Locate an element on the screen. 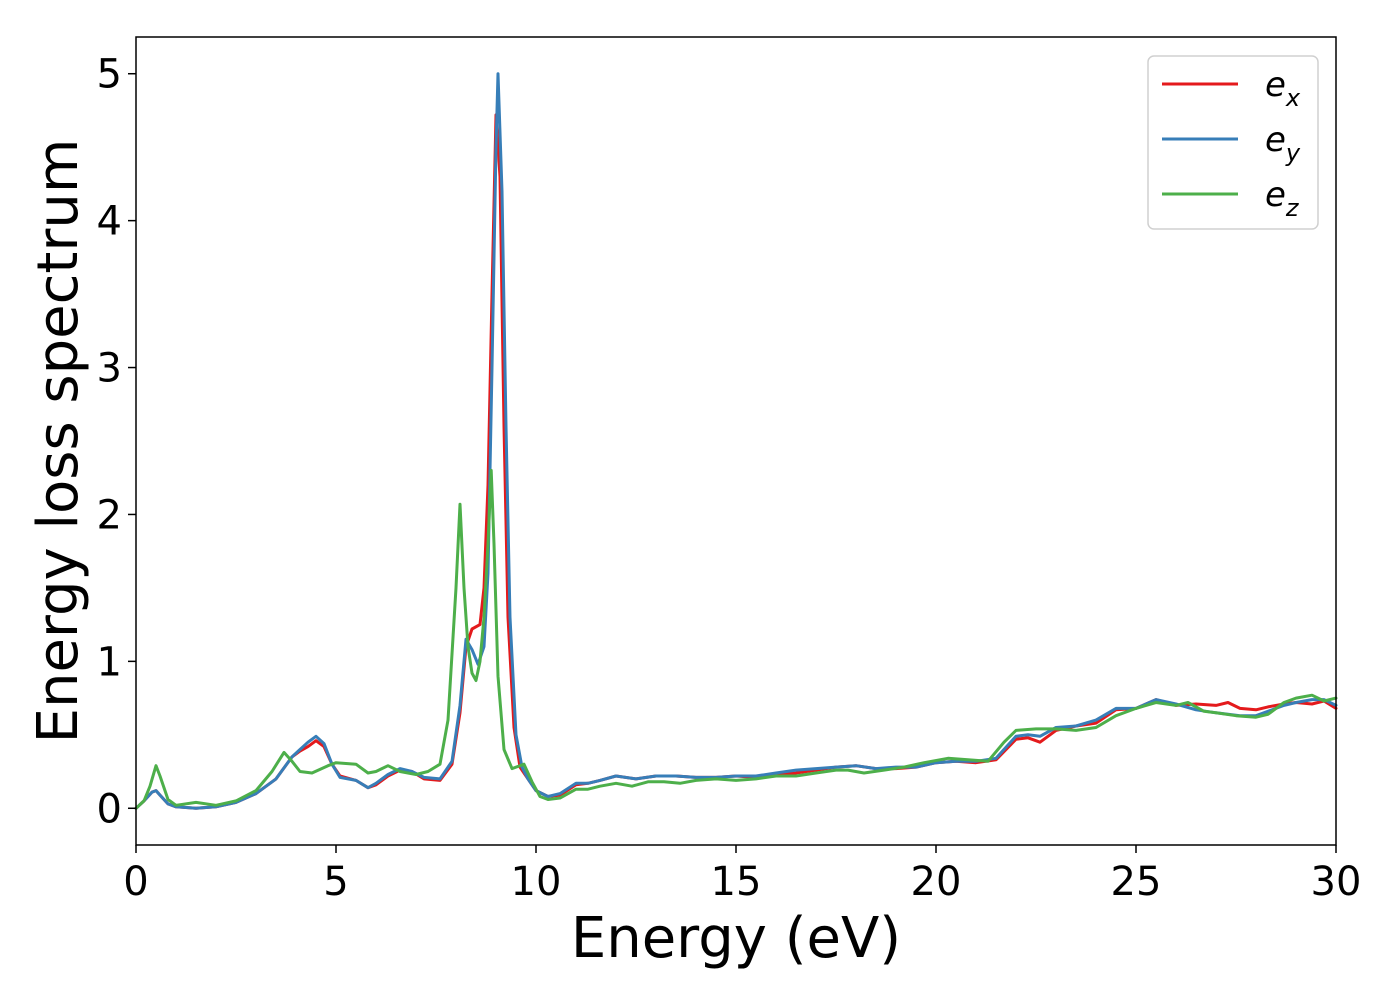 The width and height of the screenshot is (1400, 1000). y-axis-ticks: 0 1 2 3 4 5 is located at coordinates (116, 442).